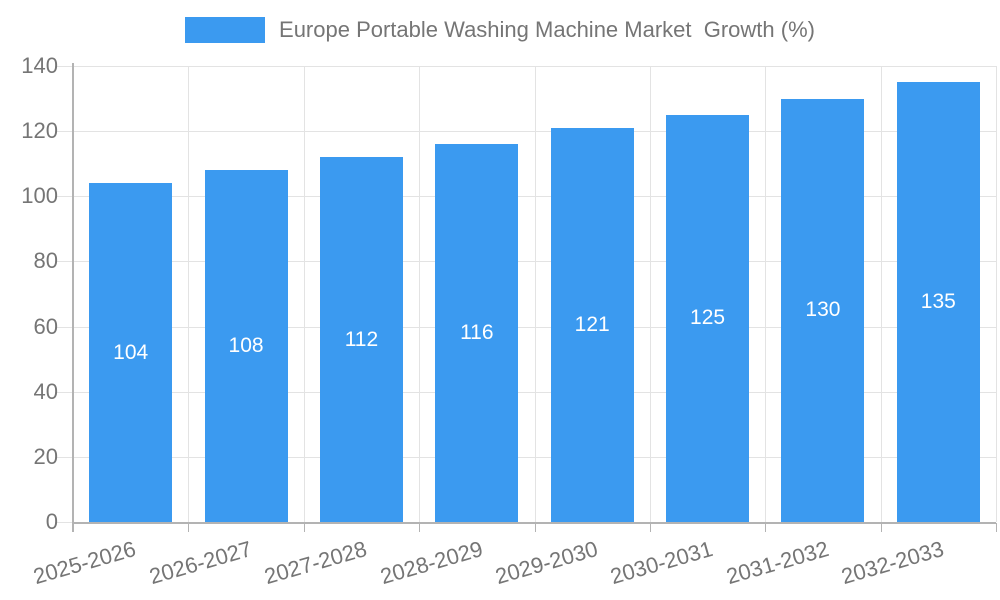  What do you see at coordinates (200, 563) in the screenshot?
I see `x-axis-tick-label: 2026-2027` at bounding box center [200, 563].